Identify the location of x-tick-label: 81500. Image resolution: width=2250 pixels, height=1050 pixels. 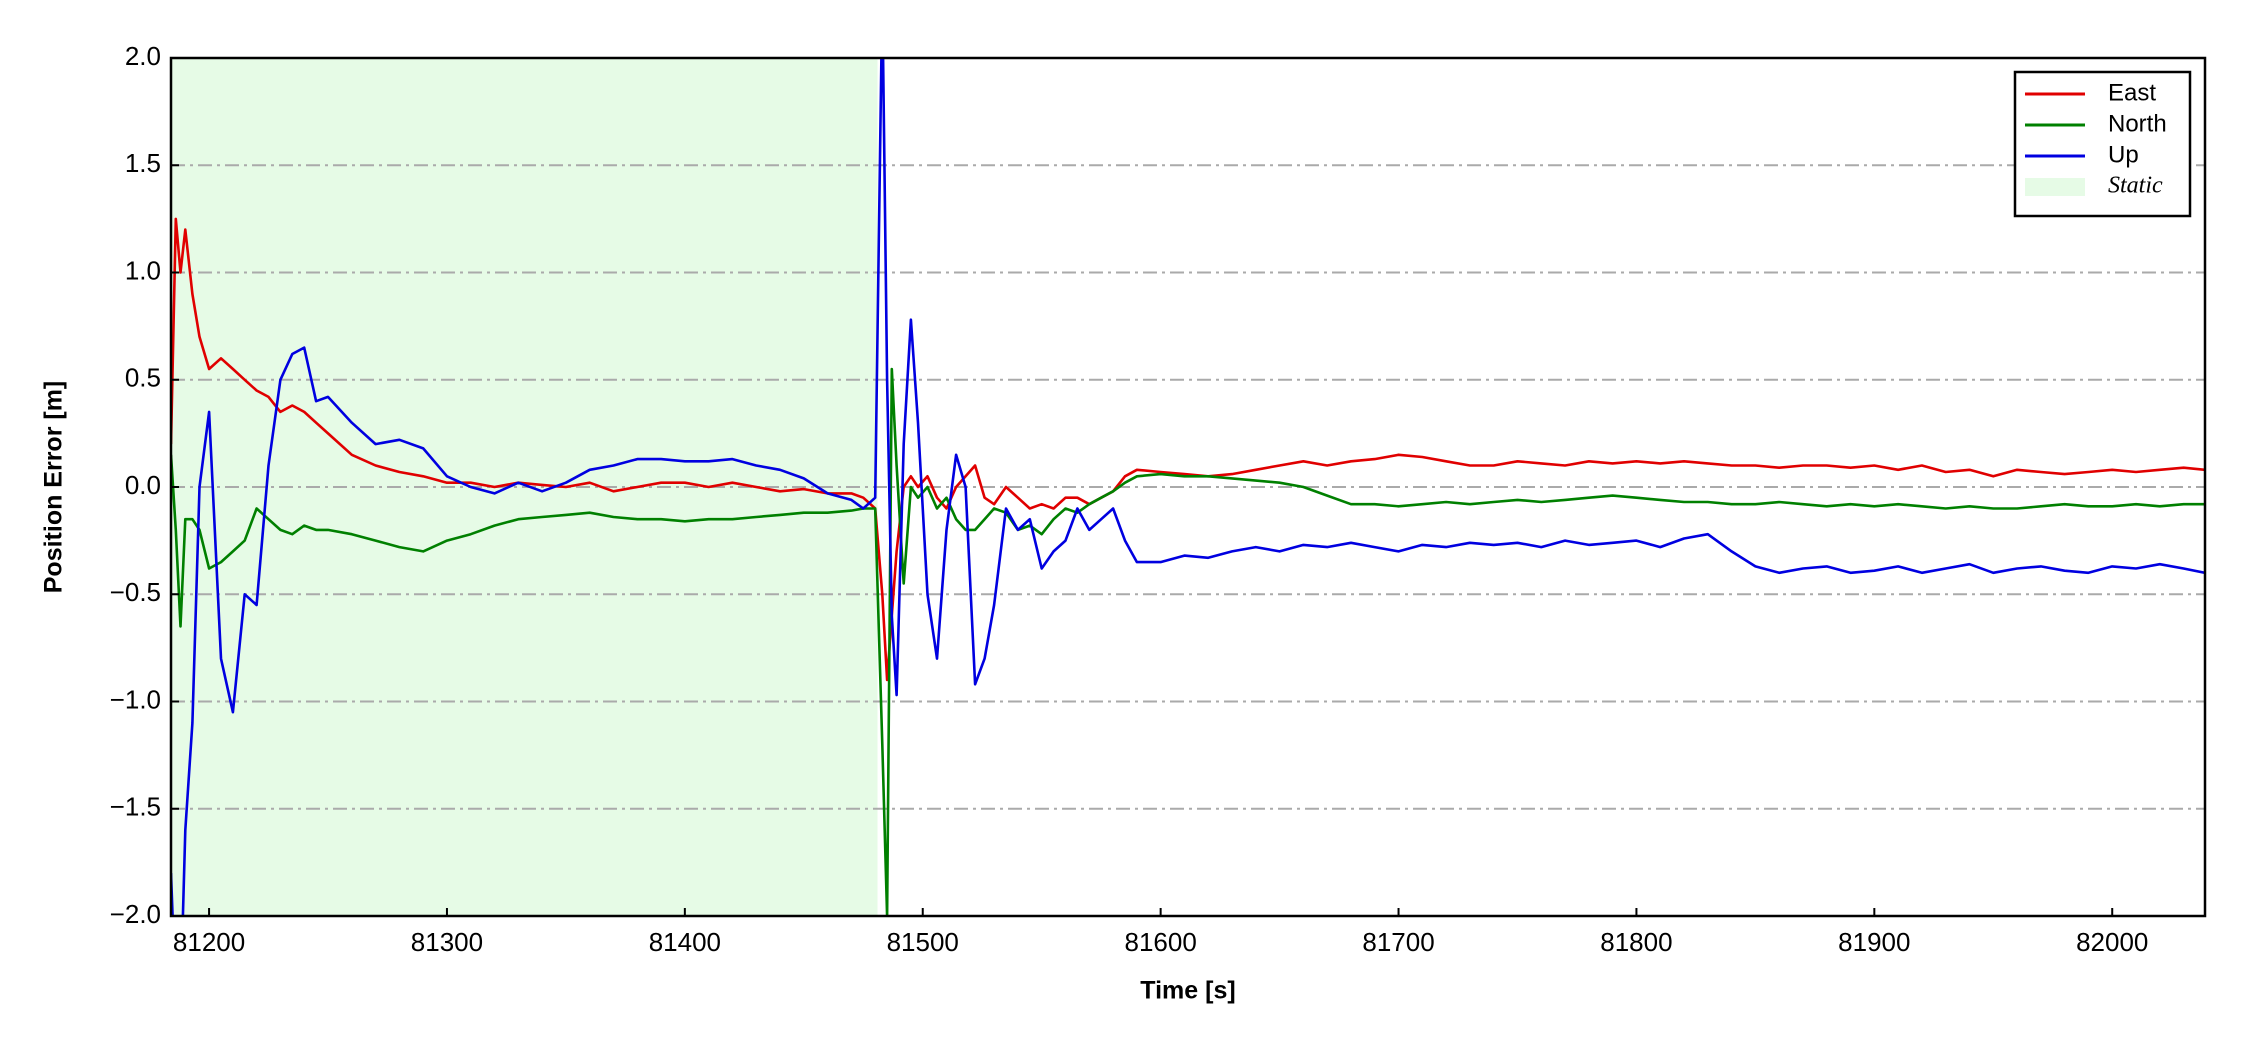
(923, 942).